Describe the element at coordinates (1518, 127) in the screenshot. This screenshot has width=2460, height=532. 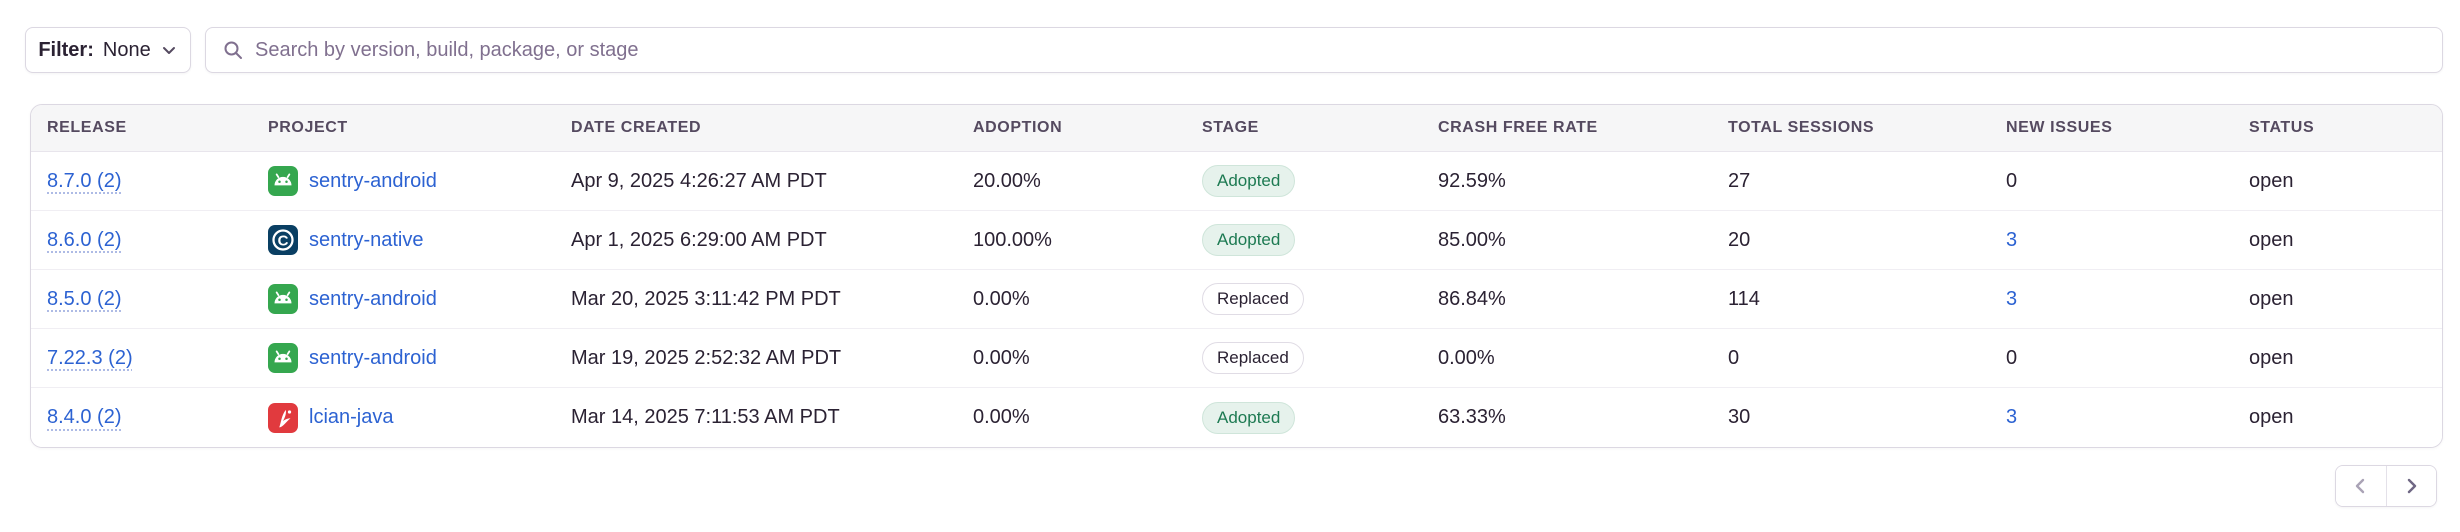
I see `col-header-crash-free-rate: Crash Free Rate` at that location.